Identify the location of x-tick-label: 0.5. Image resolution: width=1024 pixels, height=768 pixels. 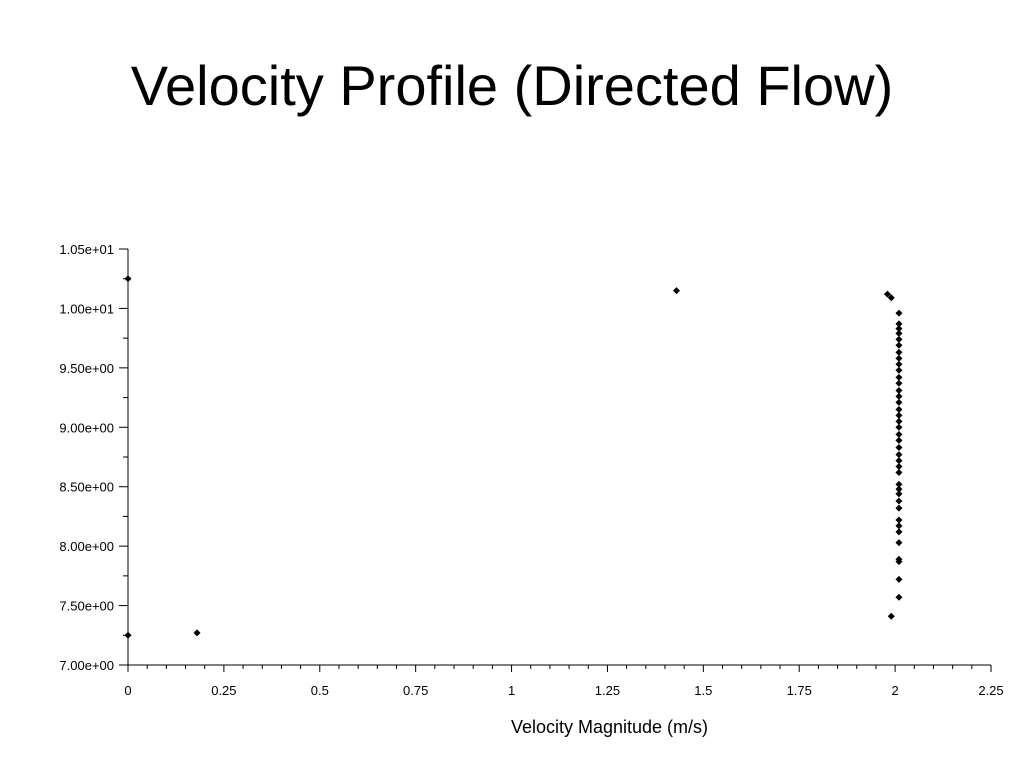
(320, 690).